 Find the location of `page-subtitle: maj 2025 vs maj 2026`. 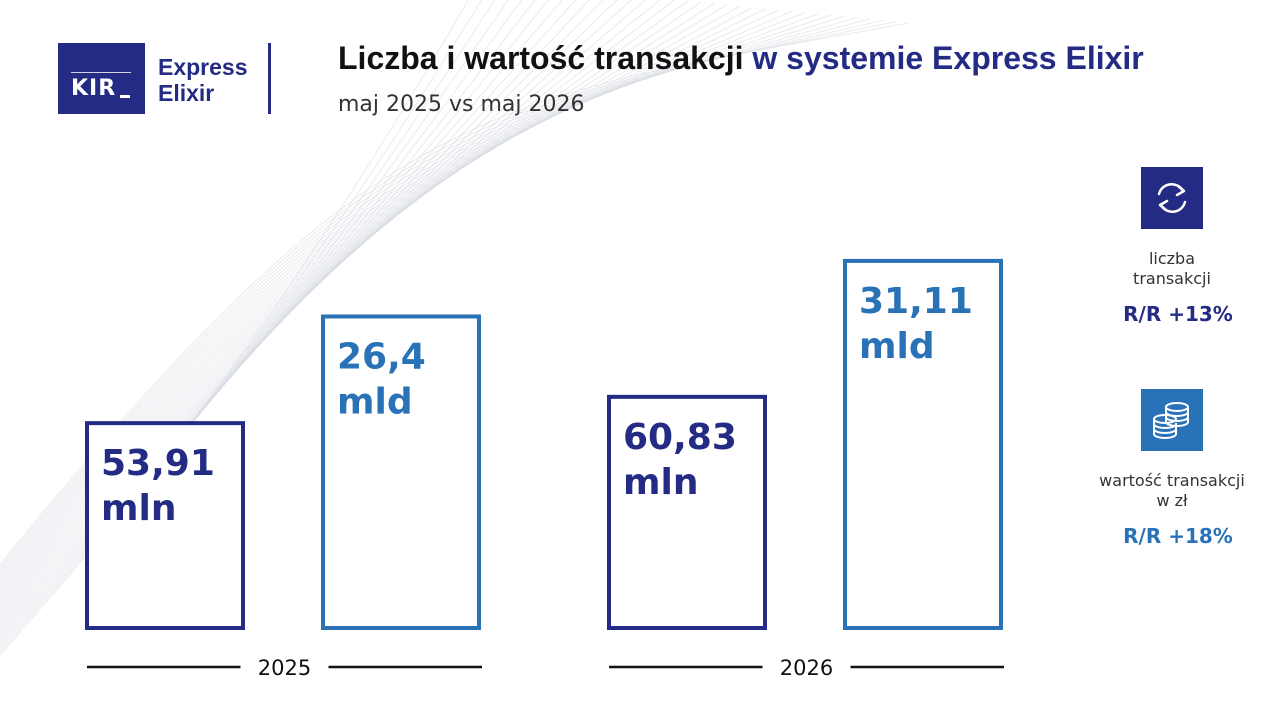

page-subtitle: maj 2025 vs maj 2026 is located at coordinates (461, 104).